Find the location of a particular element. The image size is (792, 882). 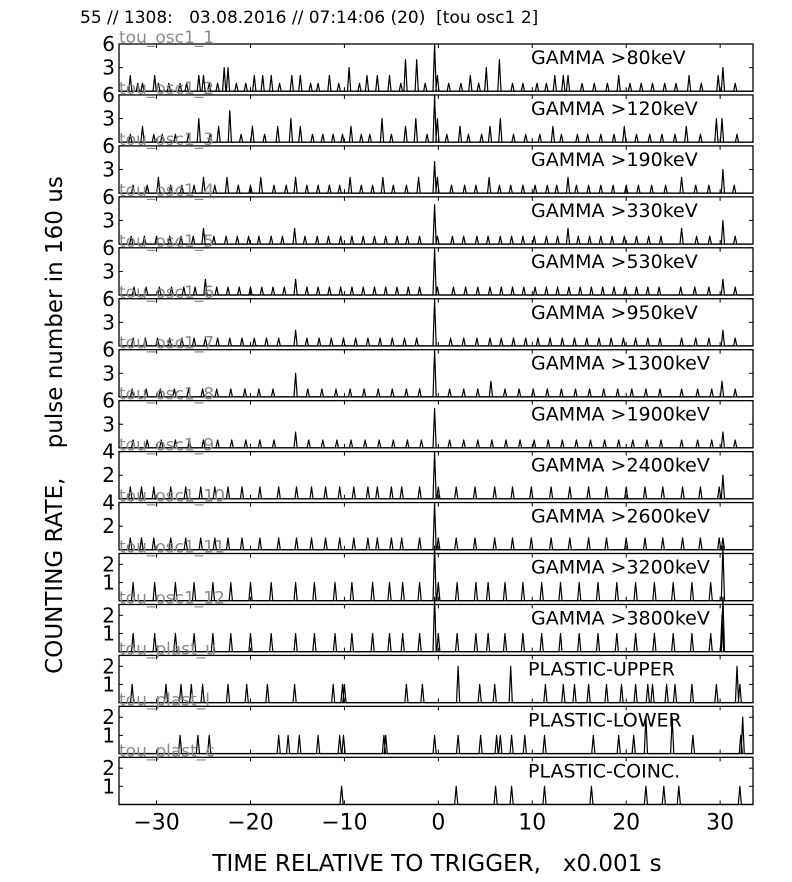

panel-label: GAMMA >3800keV is located at coordinates (620, 618).